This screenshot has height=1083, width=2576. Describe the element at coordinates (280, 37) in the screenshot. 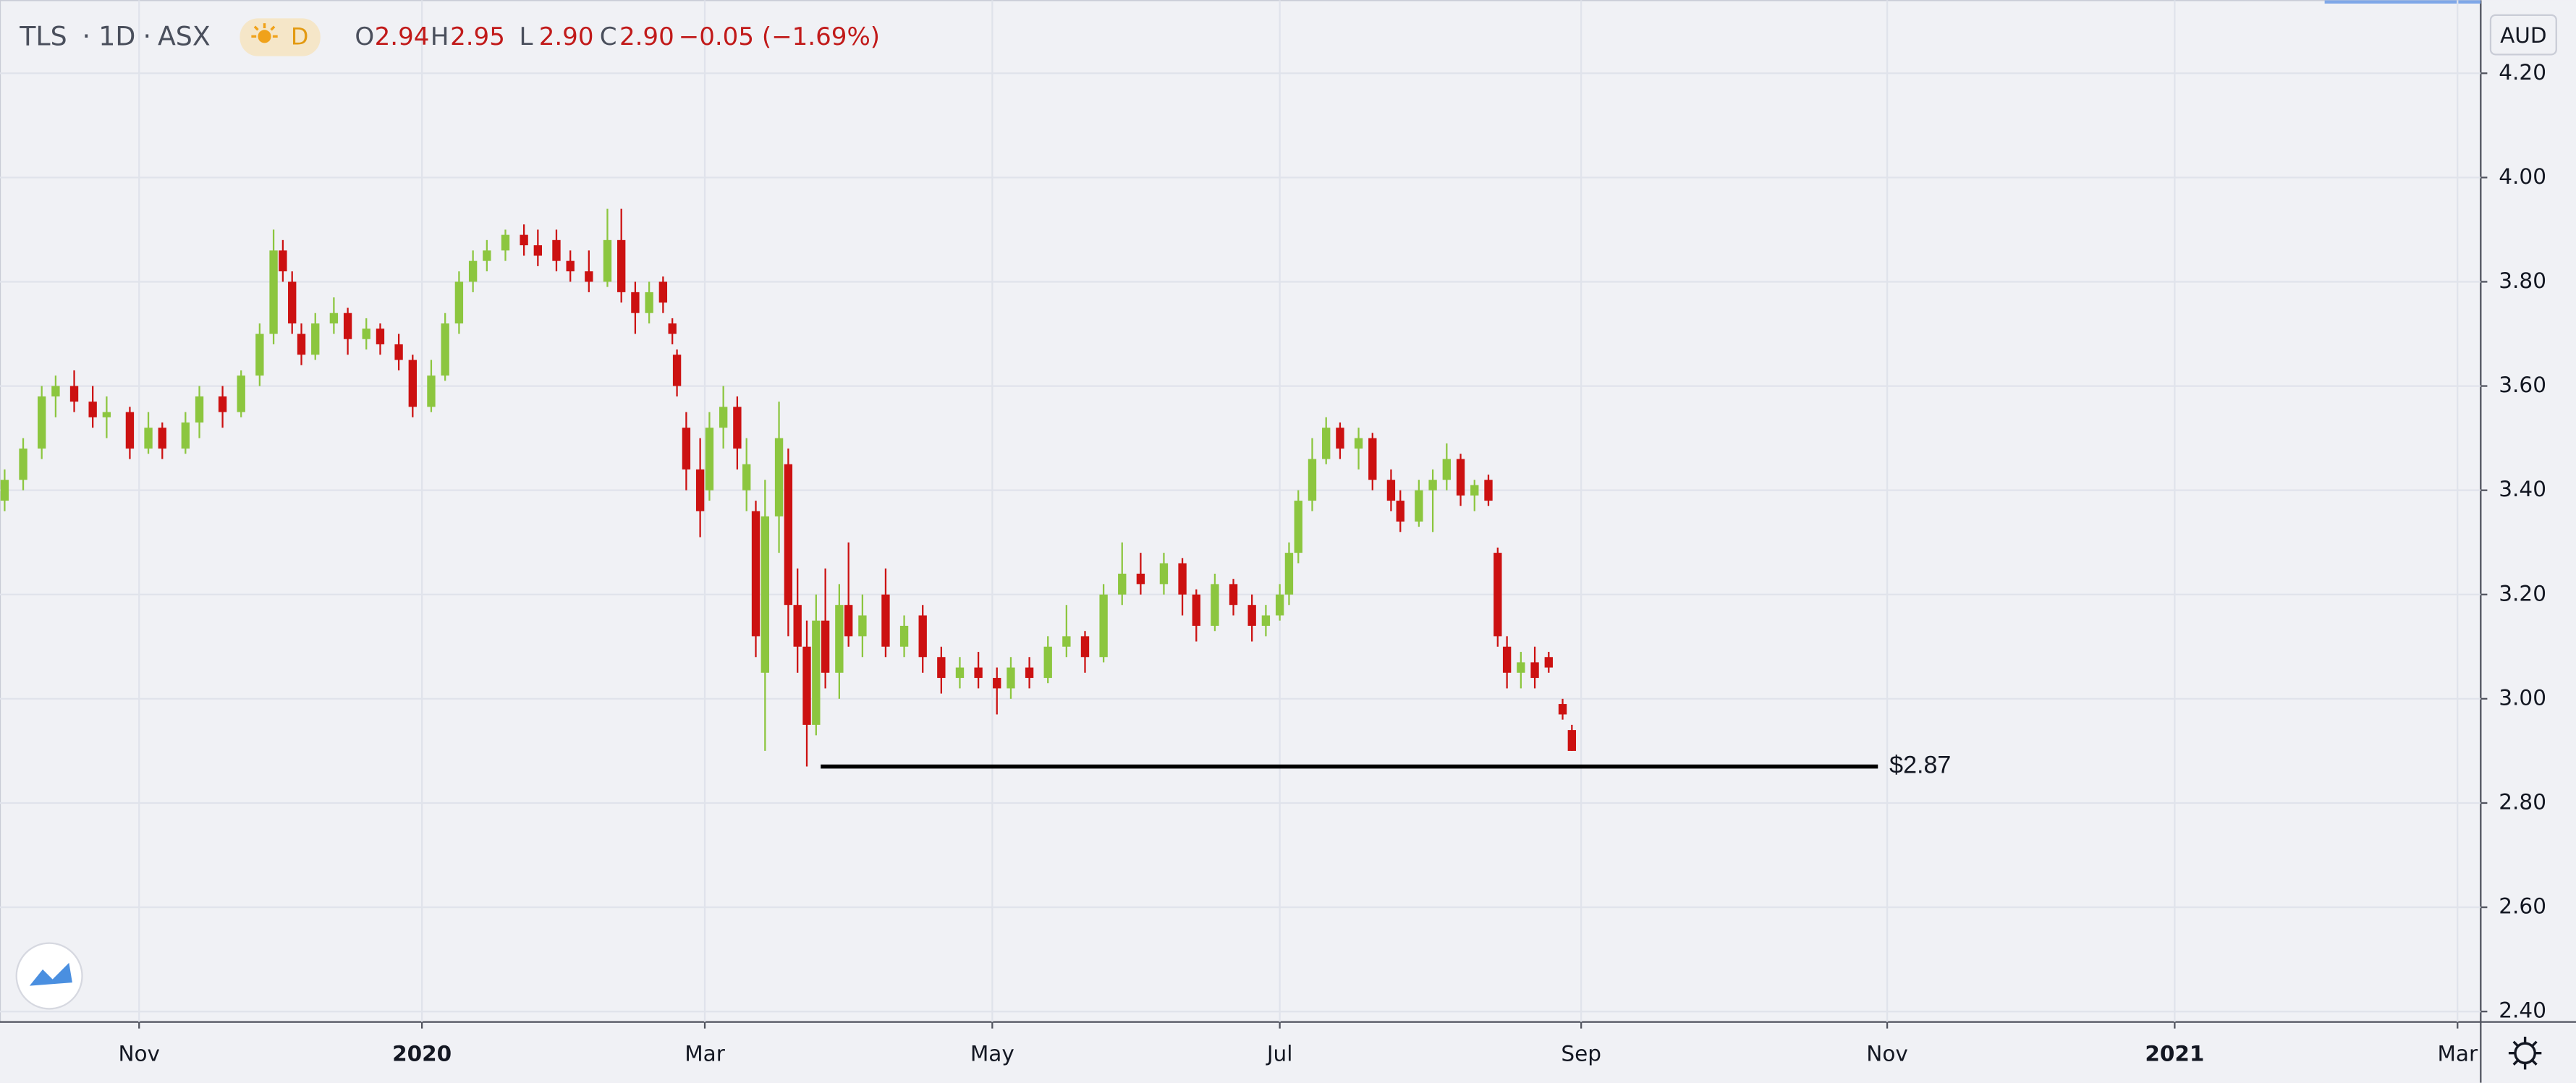

I see `badge` at that location.